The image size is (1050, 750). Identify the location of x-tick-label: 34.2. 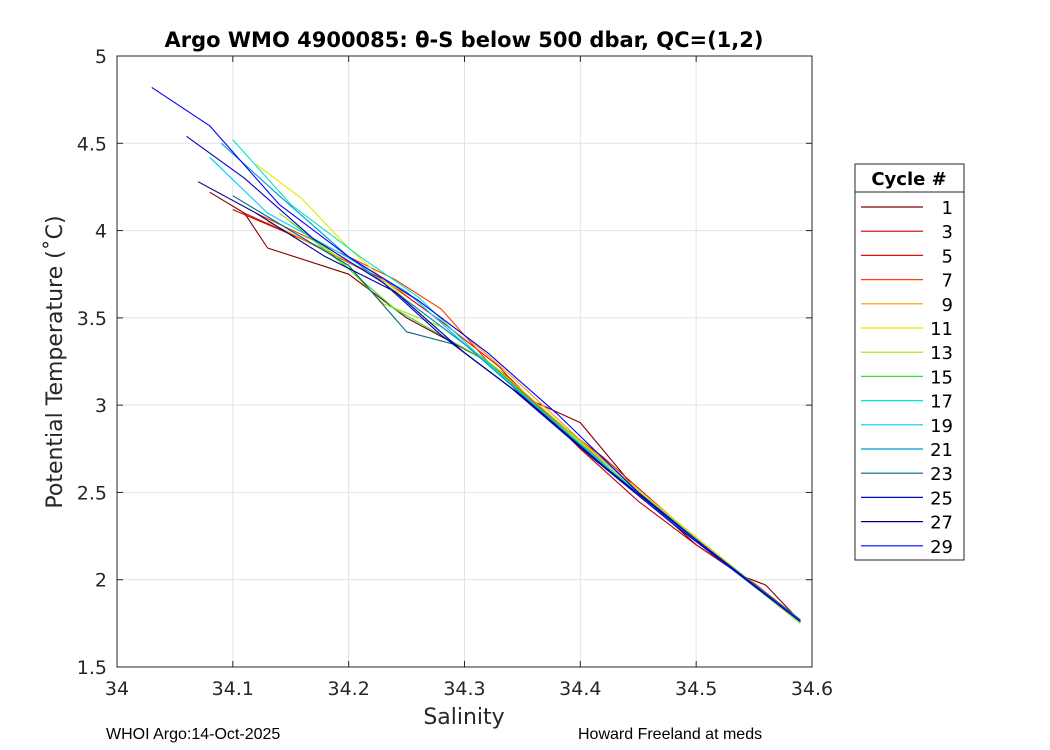
(349, 689).